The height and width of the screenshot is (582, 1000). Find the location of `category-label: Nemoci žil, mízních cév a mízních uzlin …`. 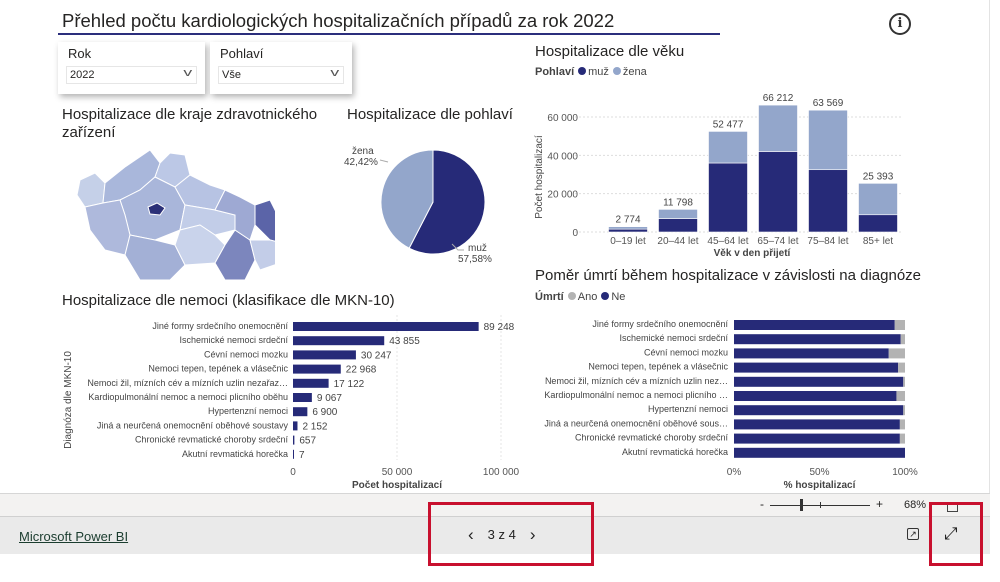

category-label: Nemoci žil, mízních cév a mízních uzlin … is located at coordinates (636, 381).